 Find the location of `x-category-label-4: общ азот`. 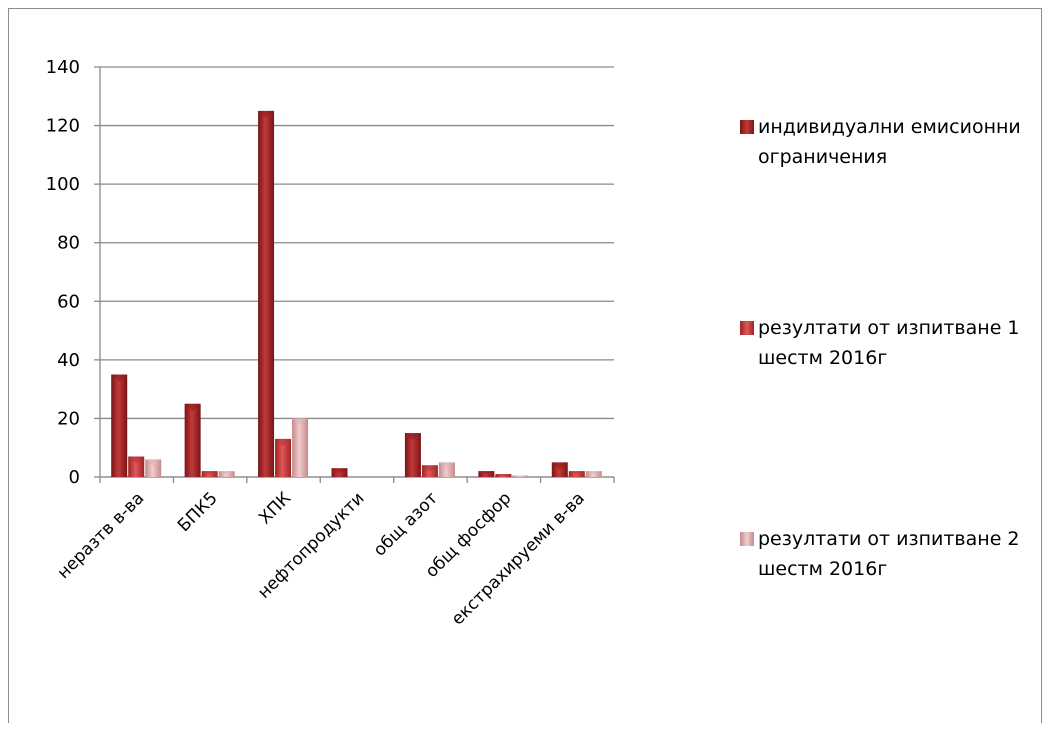

x-category-label-4: общ азот is located at coordinates (406, 524).